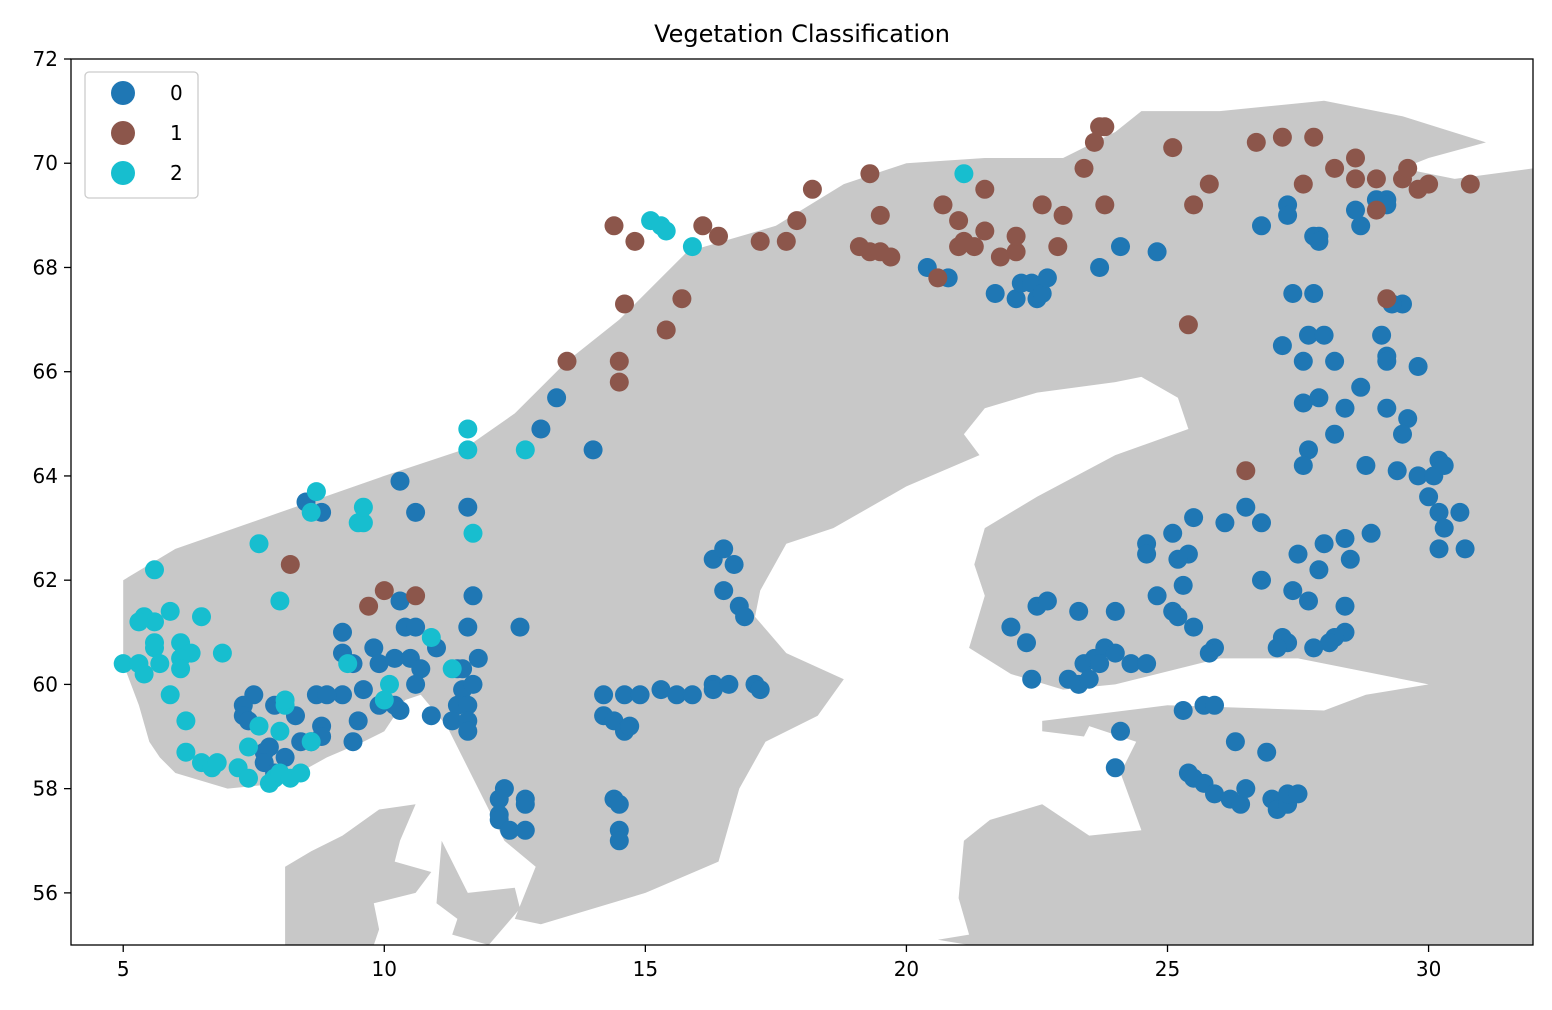  I want to click on land-jutland, so click(358, 874).